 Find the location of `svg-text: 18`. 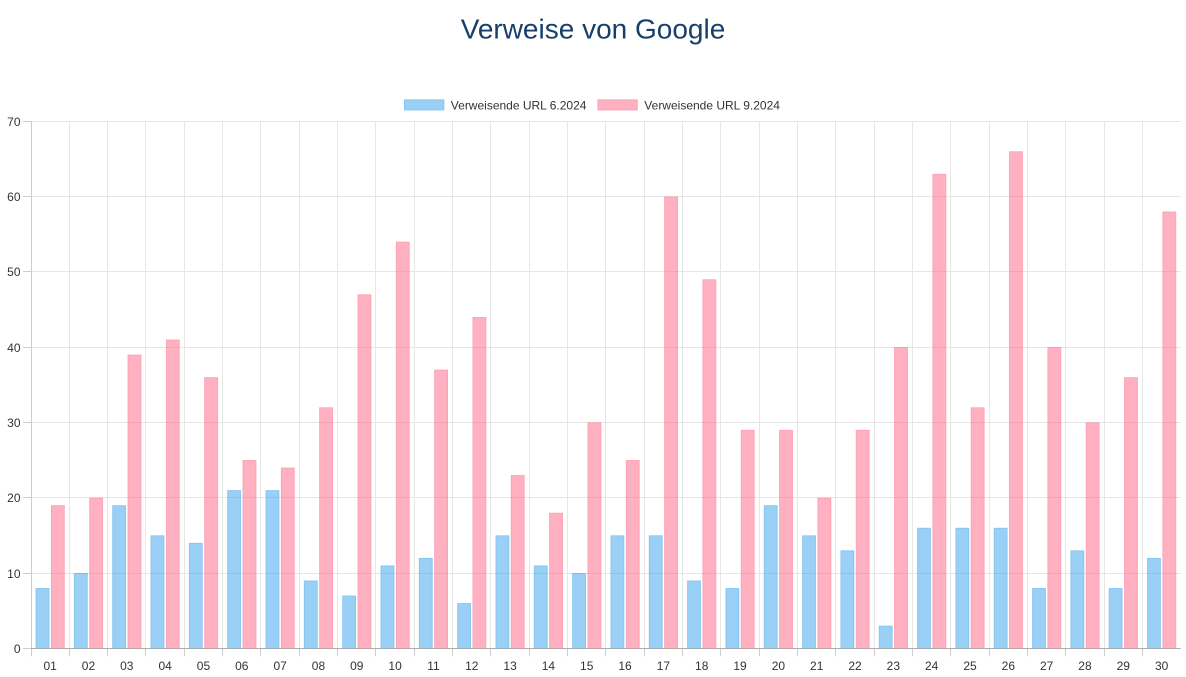

svg-text: 18 is located at coordinates (702, 666).